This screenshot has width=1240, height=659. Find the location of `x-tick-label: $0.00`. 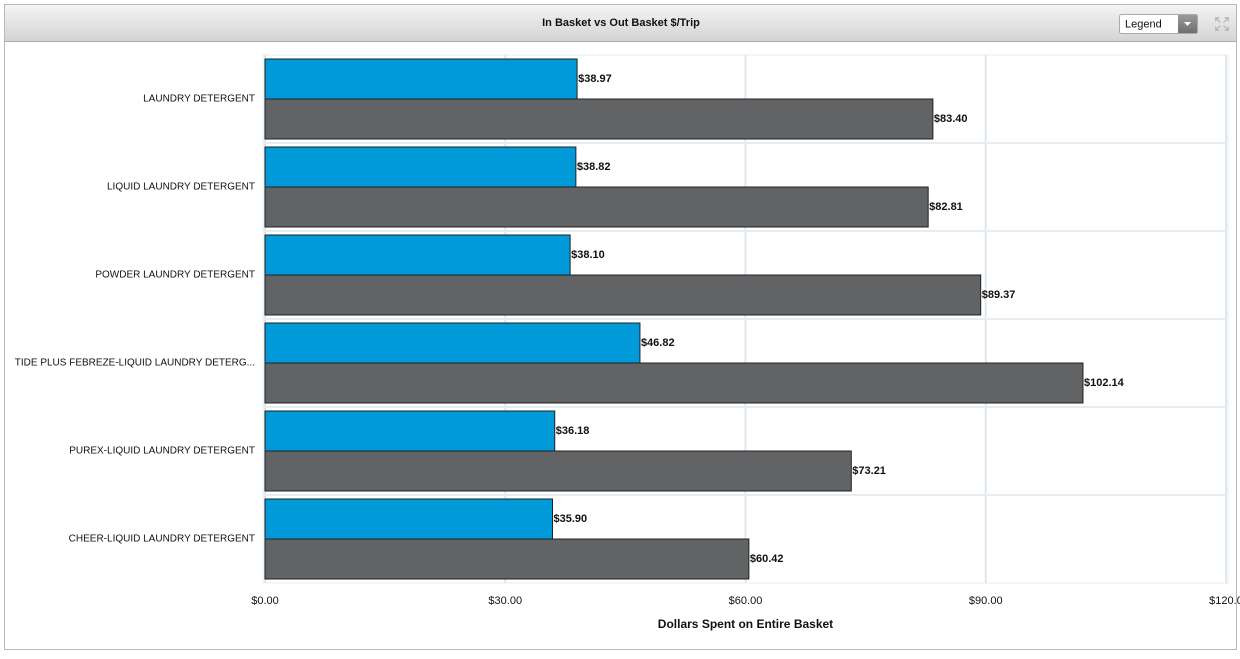

x-tick-label: $0.00 is located at coordinates (265, 601).